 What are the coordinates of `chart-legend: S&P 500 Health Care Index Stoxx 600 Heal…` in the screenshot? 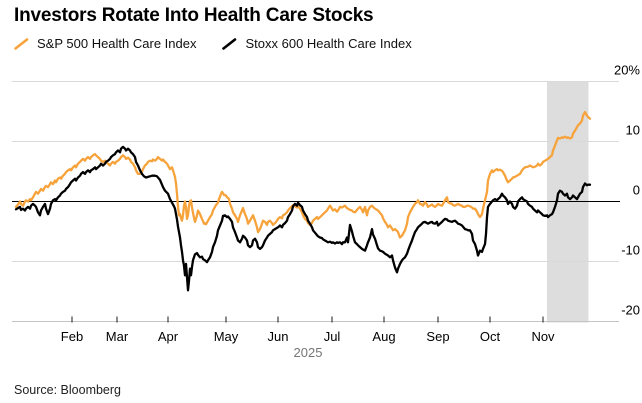 It's located at (213, 43).